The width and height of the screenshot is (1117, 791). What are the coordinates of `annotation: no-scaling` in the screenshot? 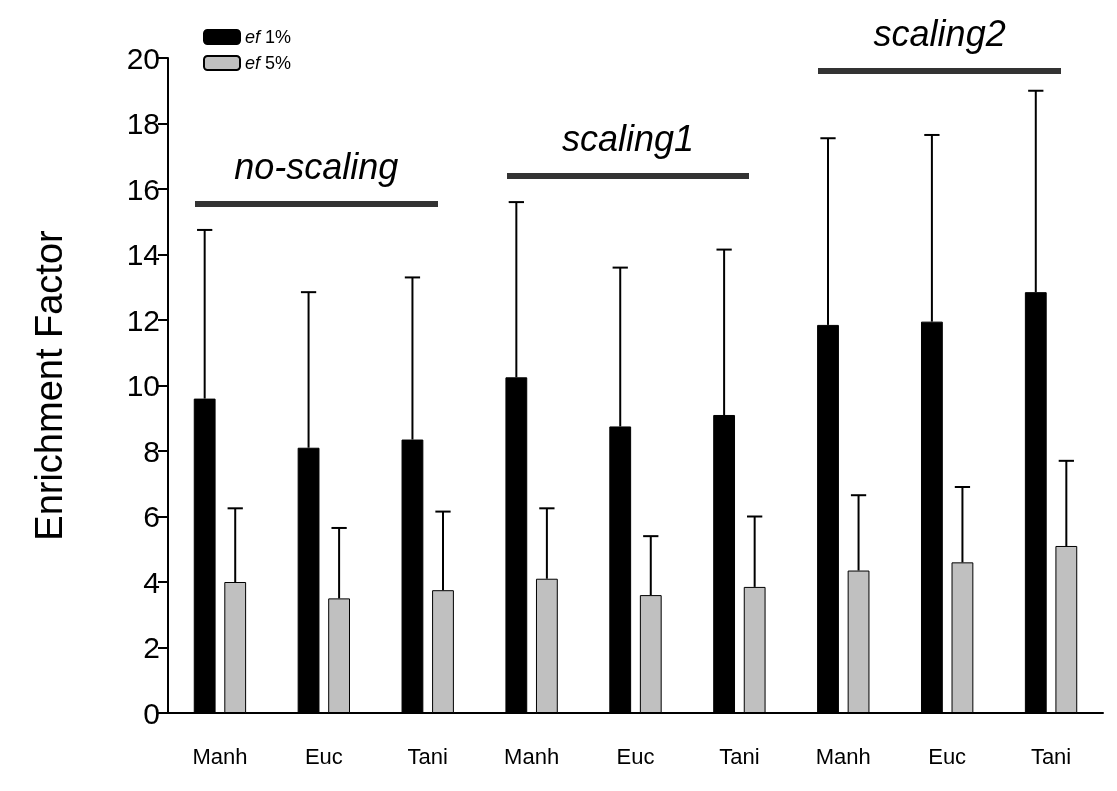 It's located at (316, 166).